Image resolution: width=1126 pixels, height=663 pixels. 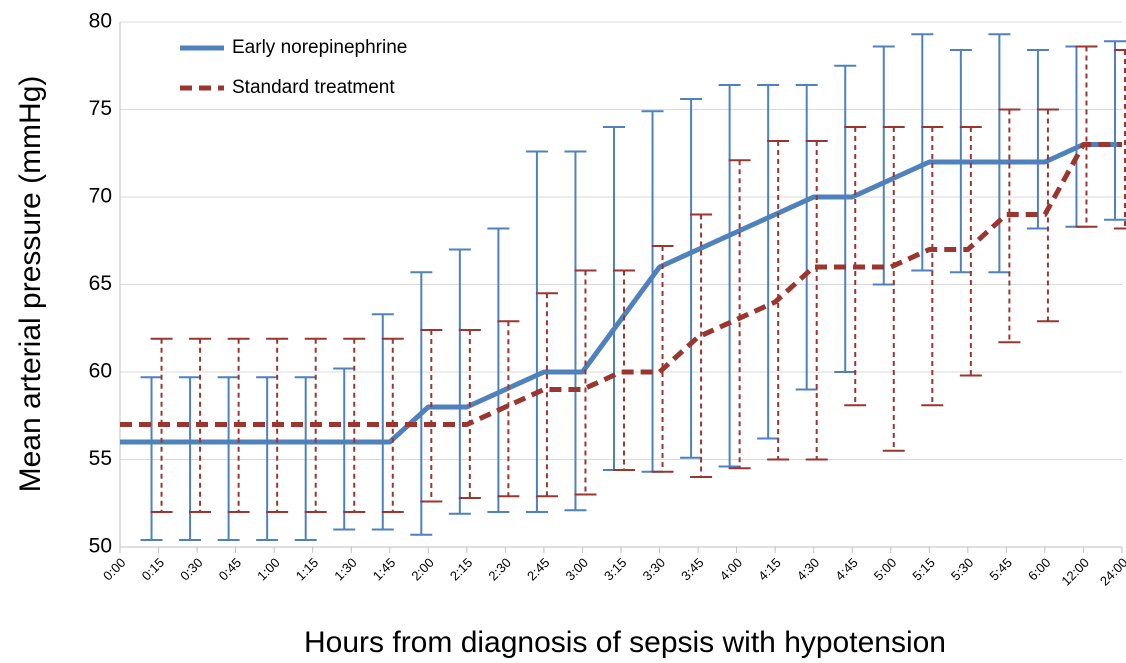 What do you see at coordinates (577, 569) in the screenshot?
I see `x-tick-label: 3:00` at bounding box center [577, 569].